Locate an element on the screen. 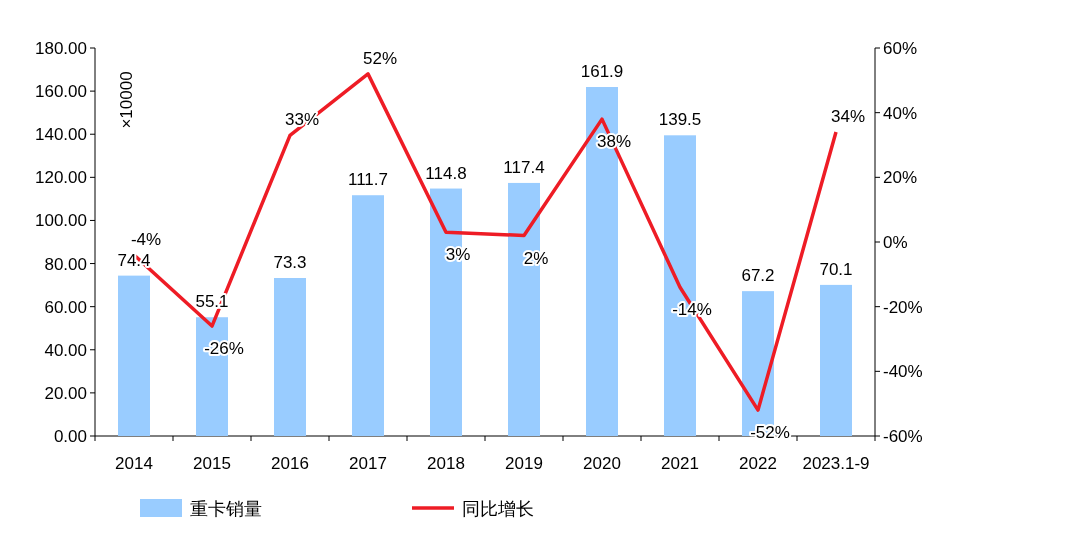 This screenshot has width=1080, height=543. data-label: 161.9 is located at coordinates (602, 72).